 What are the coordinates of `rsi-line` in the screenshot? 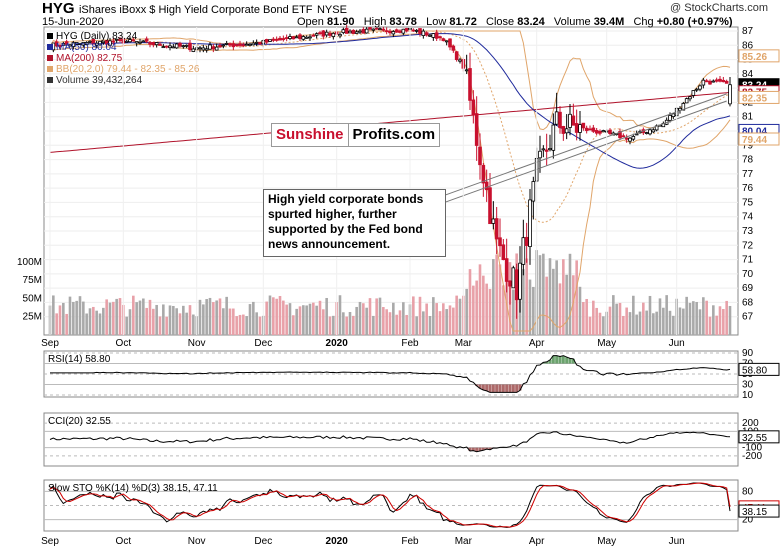 It's located at (390, 374).